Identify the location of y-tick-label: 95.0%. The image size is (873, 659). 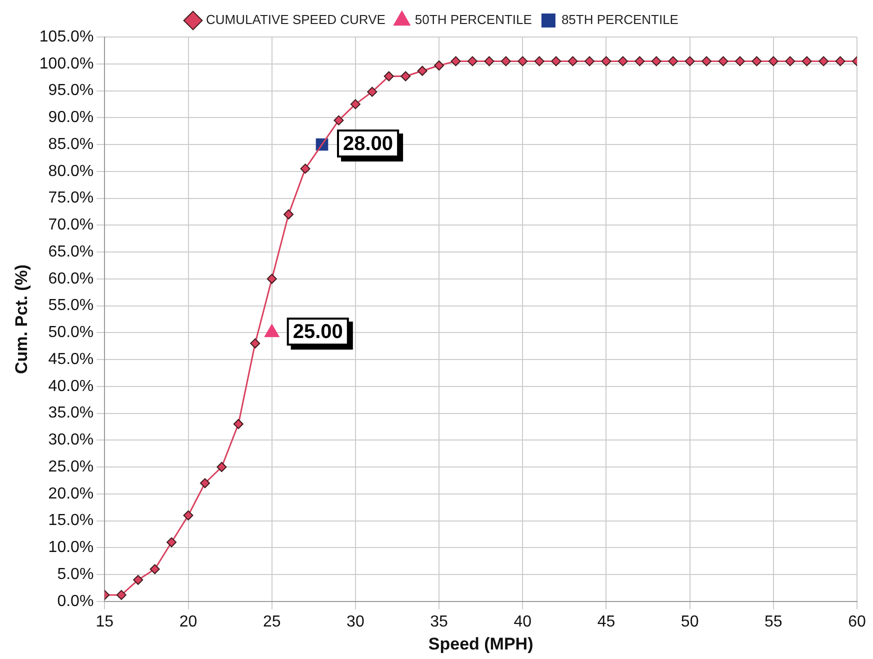
(71, 91).